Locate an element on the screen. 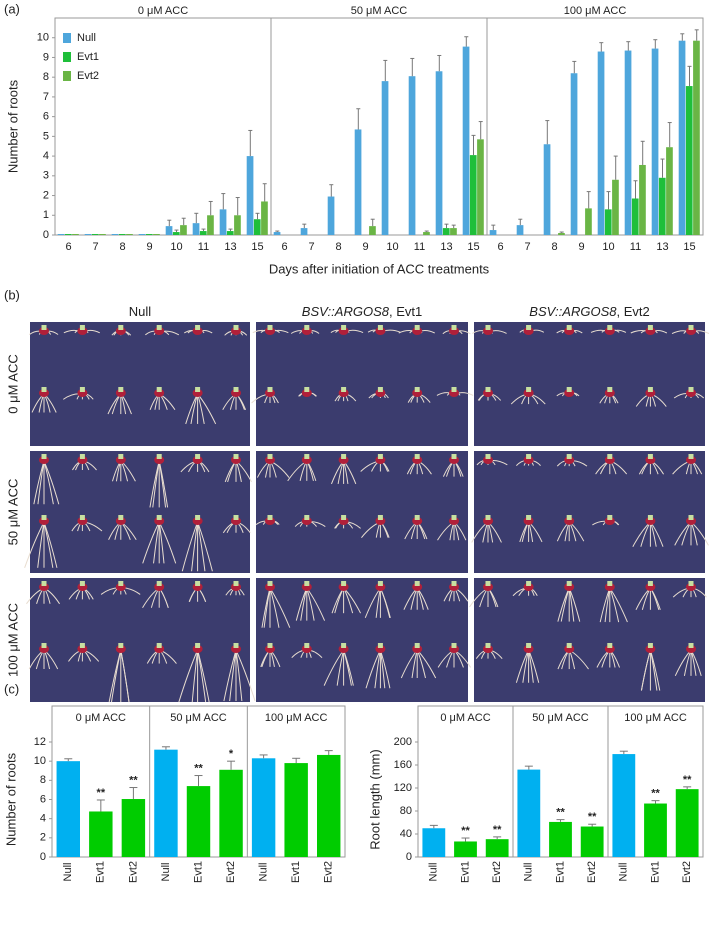 The width and height of the screenshot is (709, 946). x-tick-label: 11 is located at coordinates (419, 247).